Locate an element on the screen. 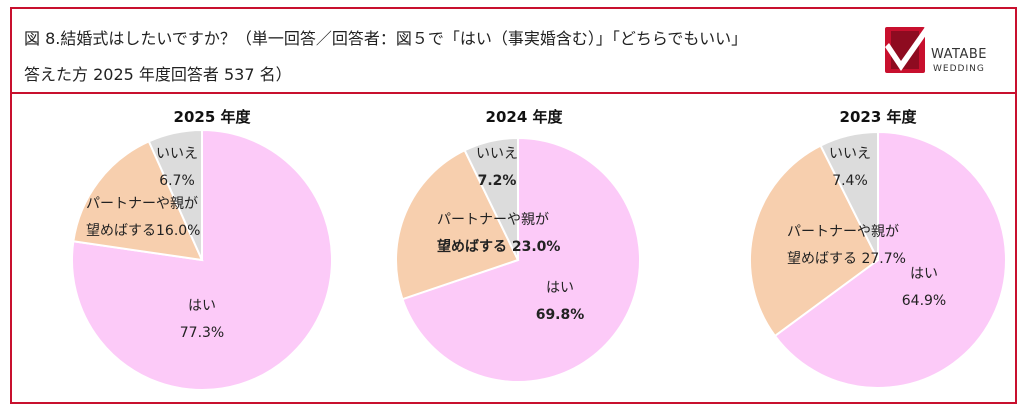 This screenshot has height=418, width=1029. pie-2025-slice-partner is located at coordinates (138, 201).